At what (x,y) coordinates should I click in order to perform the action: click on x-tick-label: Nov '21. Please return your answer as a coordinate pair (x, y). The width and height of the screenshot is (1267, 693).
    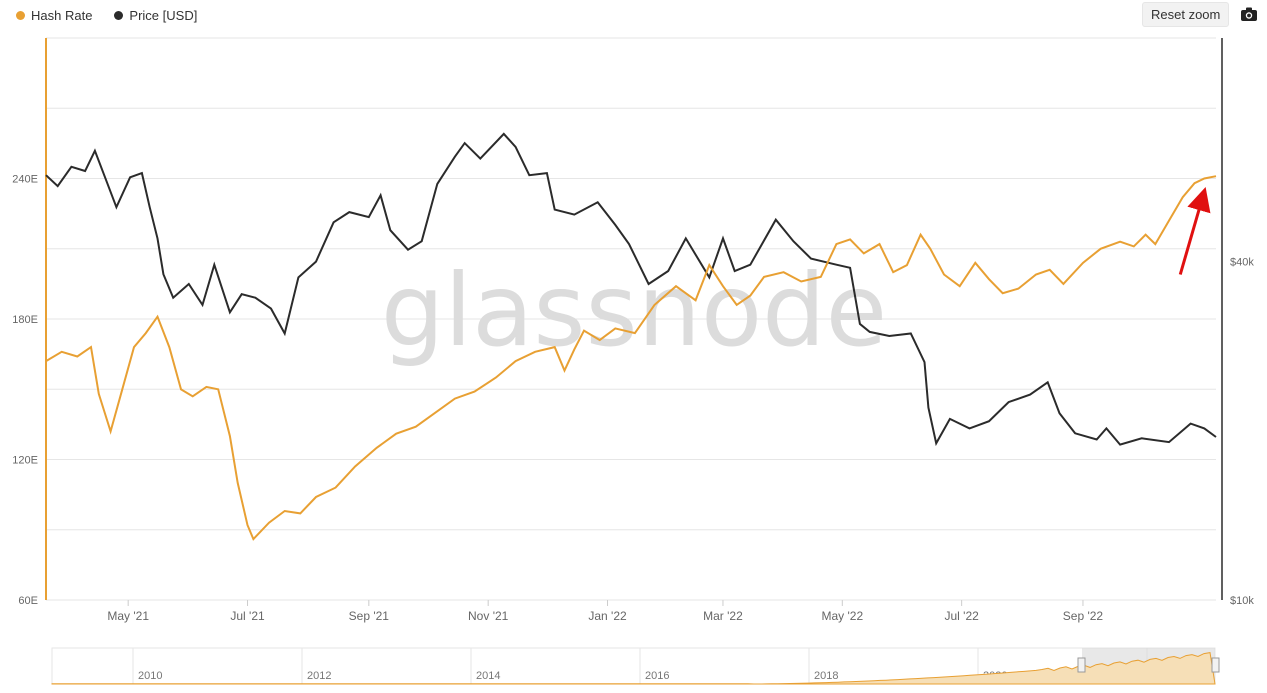
    Looking at the image, I should click on (488, 616).